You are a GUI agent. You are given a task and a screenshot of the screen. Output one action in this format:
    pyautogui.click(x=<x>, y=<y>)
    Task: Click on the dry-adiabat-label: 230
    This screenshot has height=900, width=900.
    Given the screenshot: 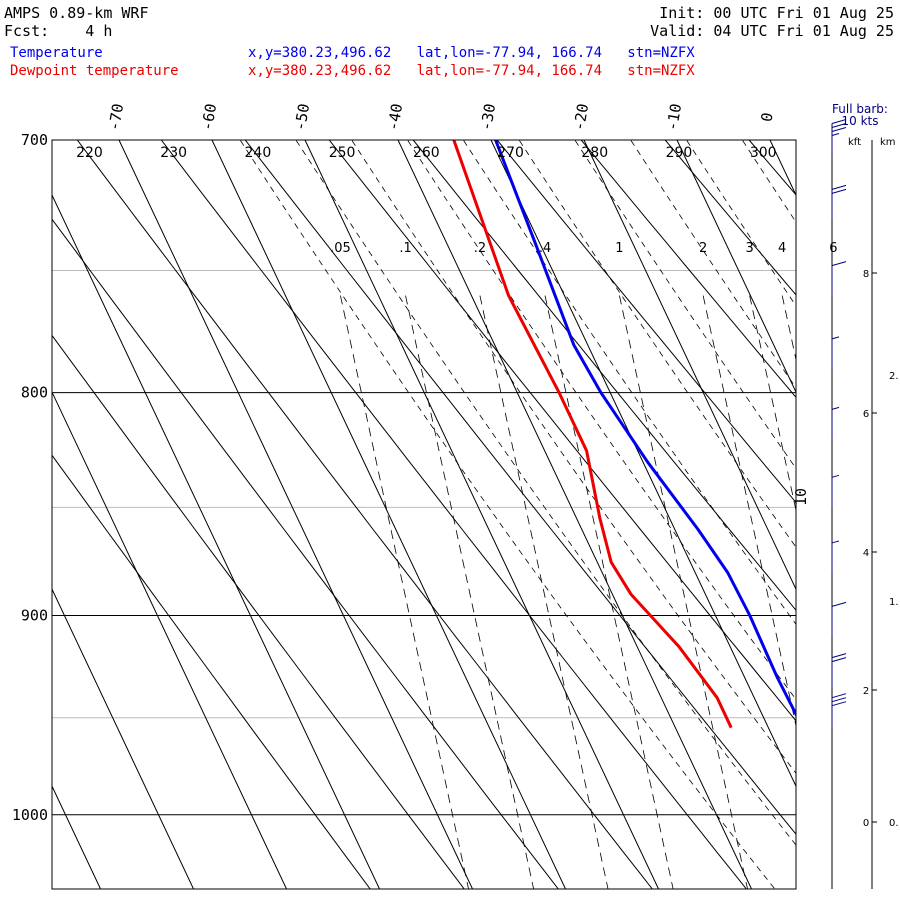 What is the action you would take?
    pyautogui.click(x=173, y=153)
    